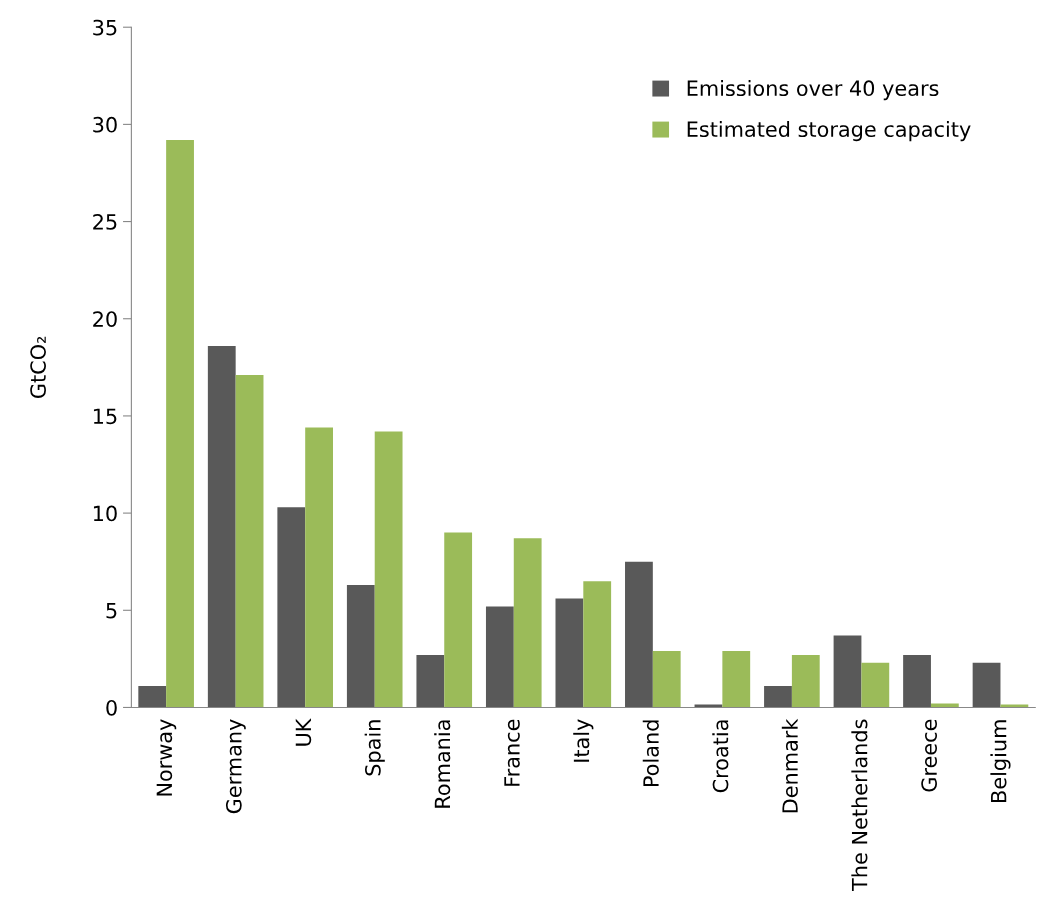 This screenshot has width=1051, height=907. Describe the element at coordinates (859, 805) in the screenshot. I see `x-tick-label: The Netherlands` at that location.